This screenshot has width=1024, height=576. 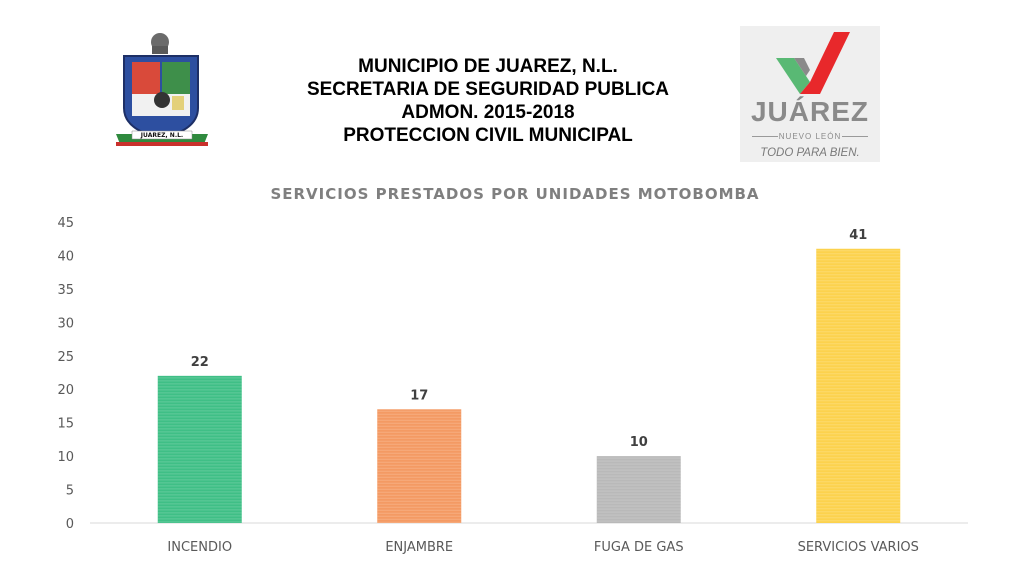 I want to click on y-tick-label: 10, so click(x=65, y=457).